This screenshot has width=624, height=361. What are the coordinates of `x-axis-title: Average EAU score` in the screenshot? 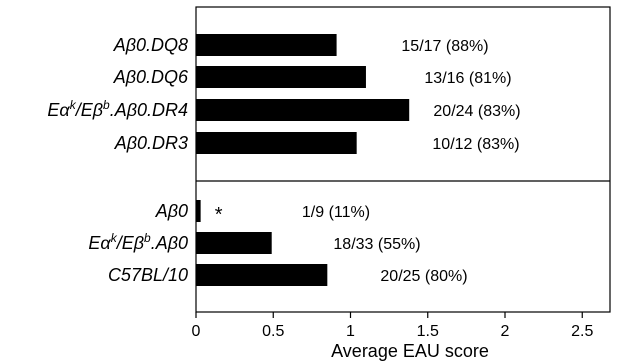 It's located at (410, 351).